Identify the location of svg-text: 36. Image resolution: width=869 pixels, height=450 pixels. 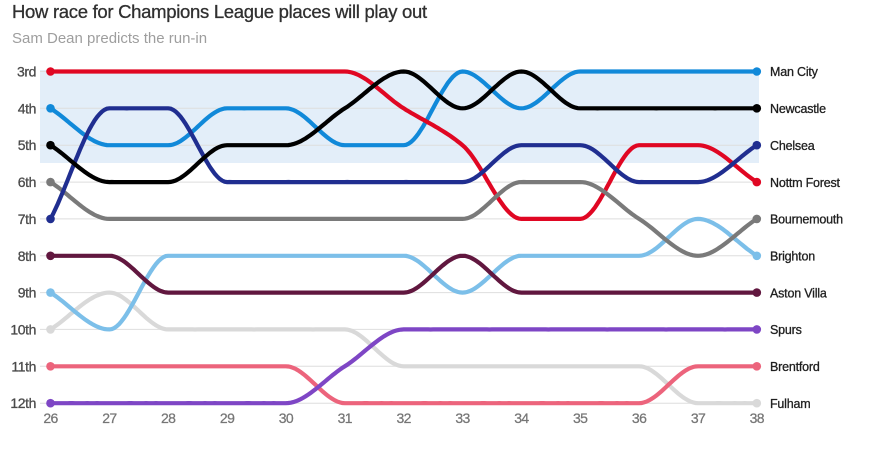
(639, 418).